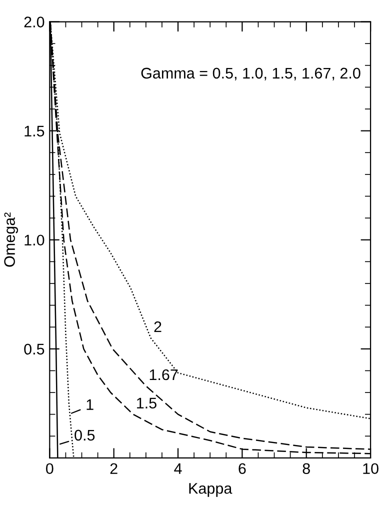 The width and height of the screenshot is (382, 506). I want to click on y-tick-label: 0.5, so click(34, 349).